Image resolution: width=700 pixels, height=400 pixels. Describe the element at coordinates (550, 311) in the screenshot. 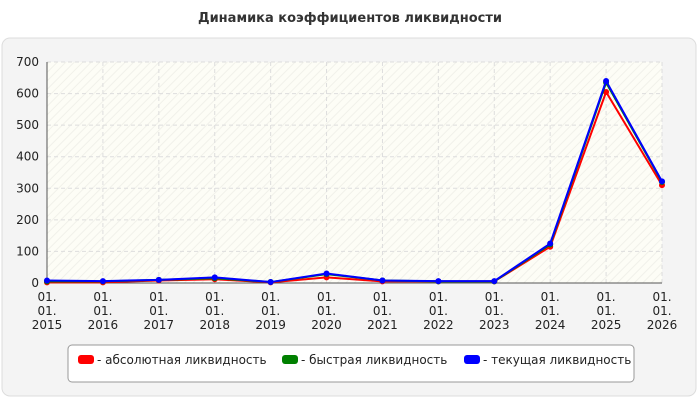

I see `x-tick-label: 01. 01. 2024` at that location.